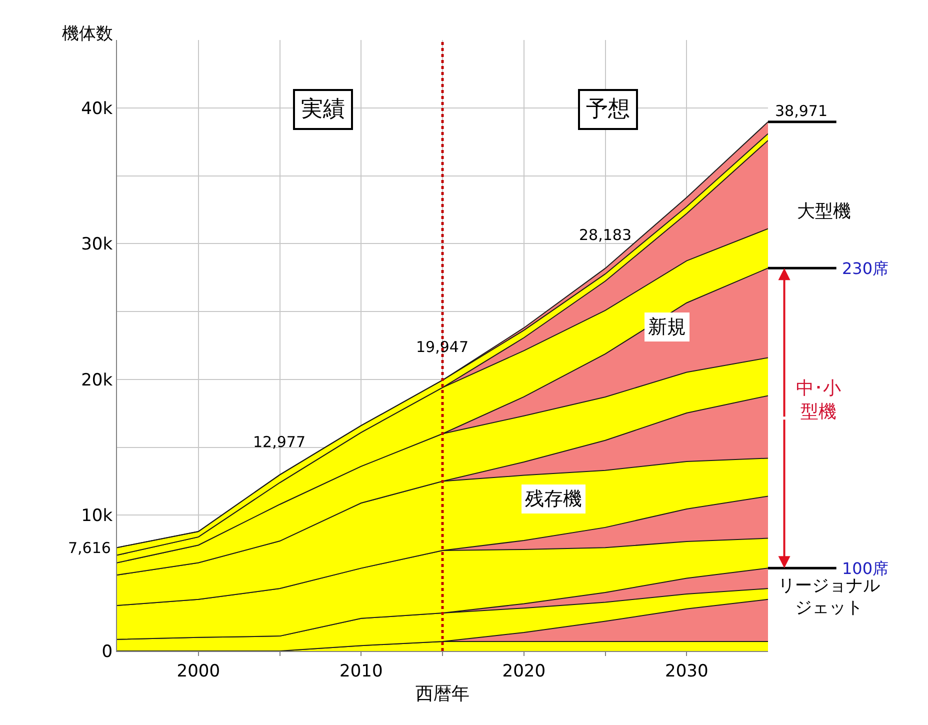 The width and height of the screenshot is (928, 725). What do you see at coordinates (829, 597) in the screenshot?
I see `text: リージョナルジェット` at bounding box center [829, 597].